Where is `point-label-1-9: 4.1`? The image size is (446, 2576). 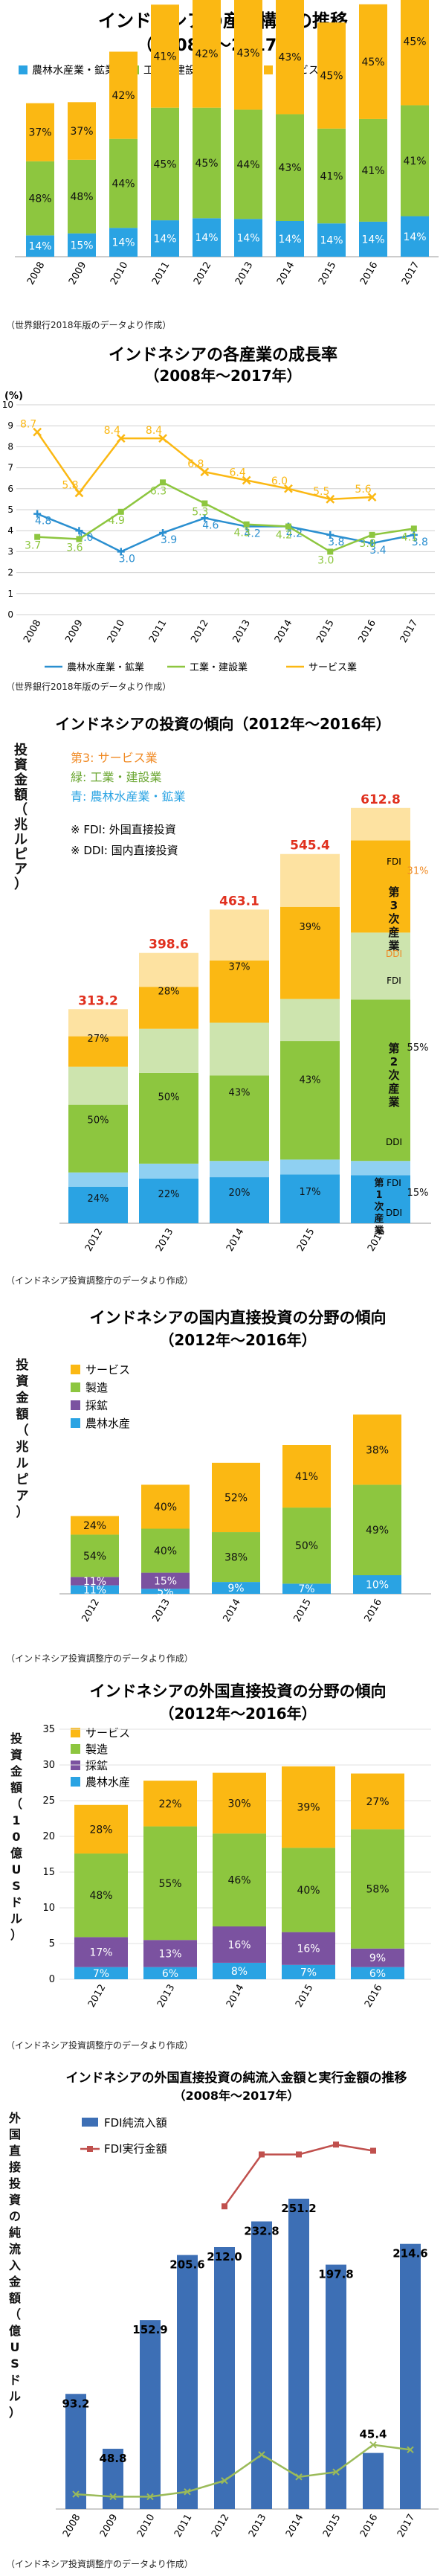 point-label-1-9: 4.1 is located at coordinates (409, 537).